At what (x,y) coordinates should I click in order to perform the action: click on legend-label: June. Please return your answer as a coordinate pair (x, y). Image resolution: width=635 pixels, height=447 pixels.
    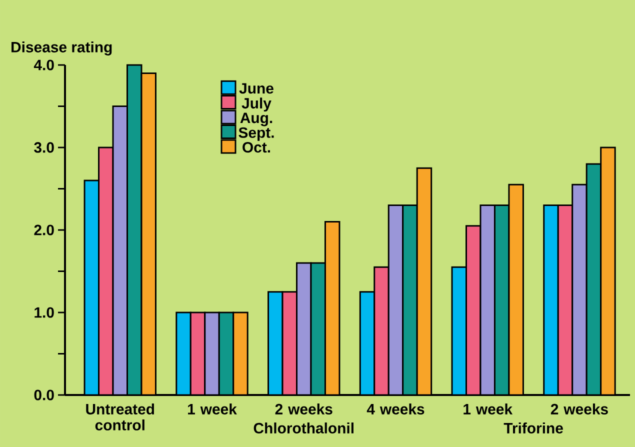
    Looking at the image, I should click on (256, 88).